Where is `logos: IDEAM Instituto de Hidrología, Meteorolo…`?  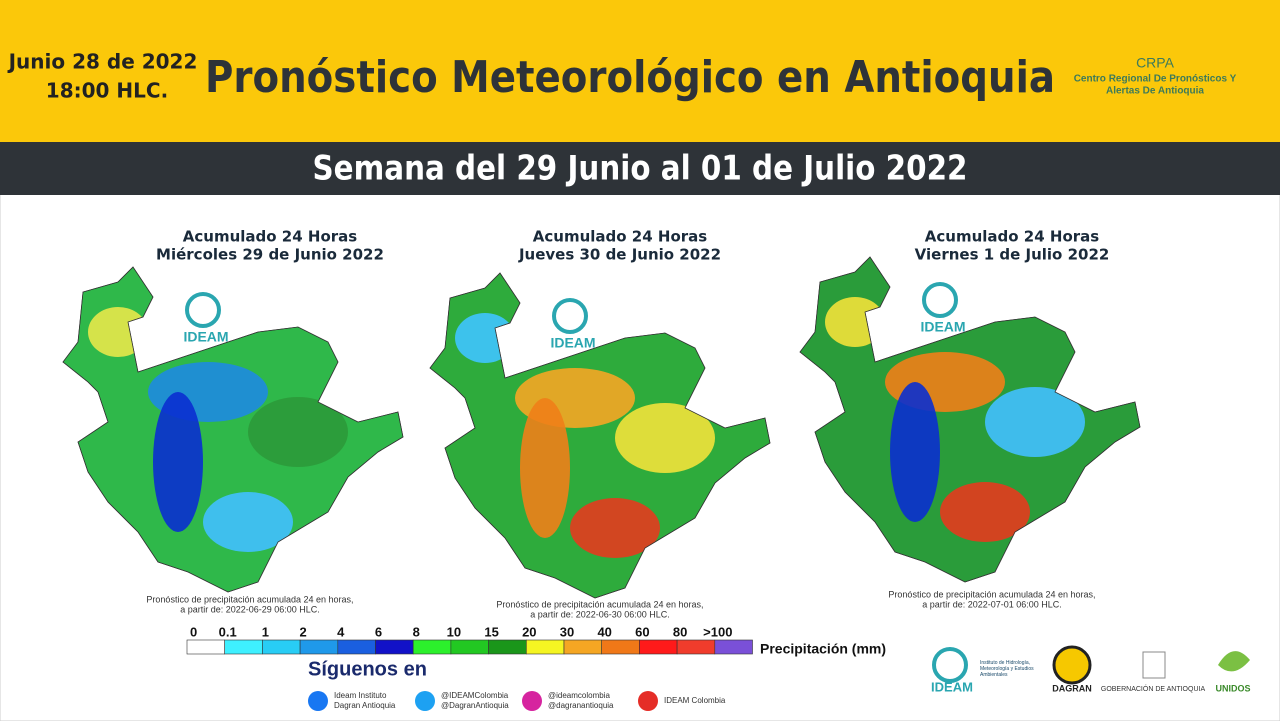 logos: IDEAM Instituto de Hidrología, Meteorolo… is located at coordinates (1091, 669).